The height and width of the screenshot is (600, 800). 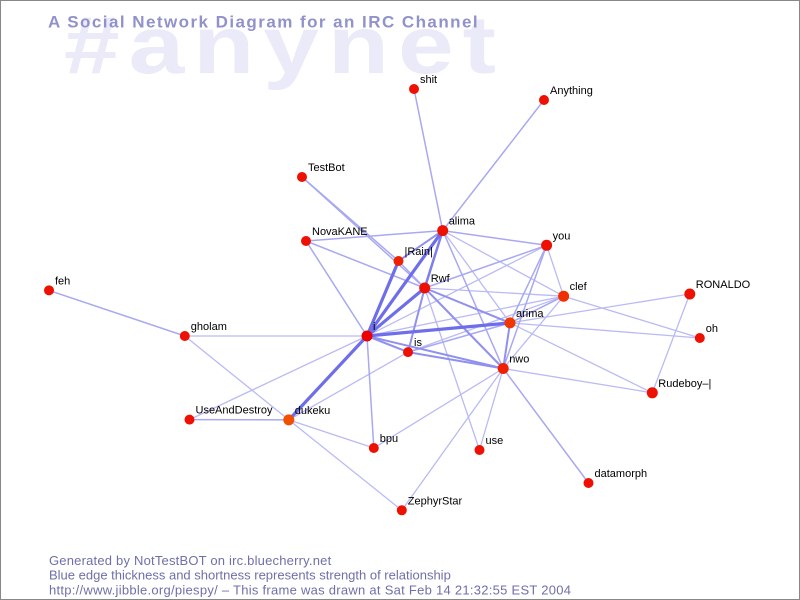 What do you see at coordinates (374, 327) in the screenshot?
I see `svg-text: i` at bounding box center [374, 327].